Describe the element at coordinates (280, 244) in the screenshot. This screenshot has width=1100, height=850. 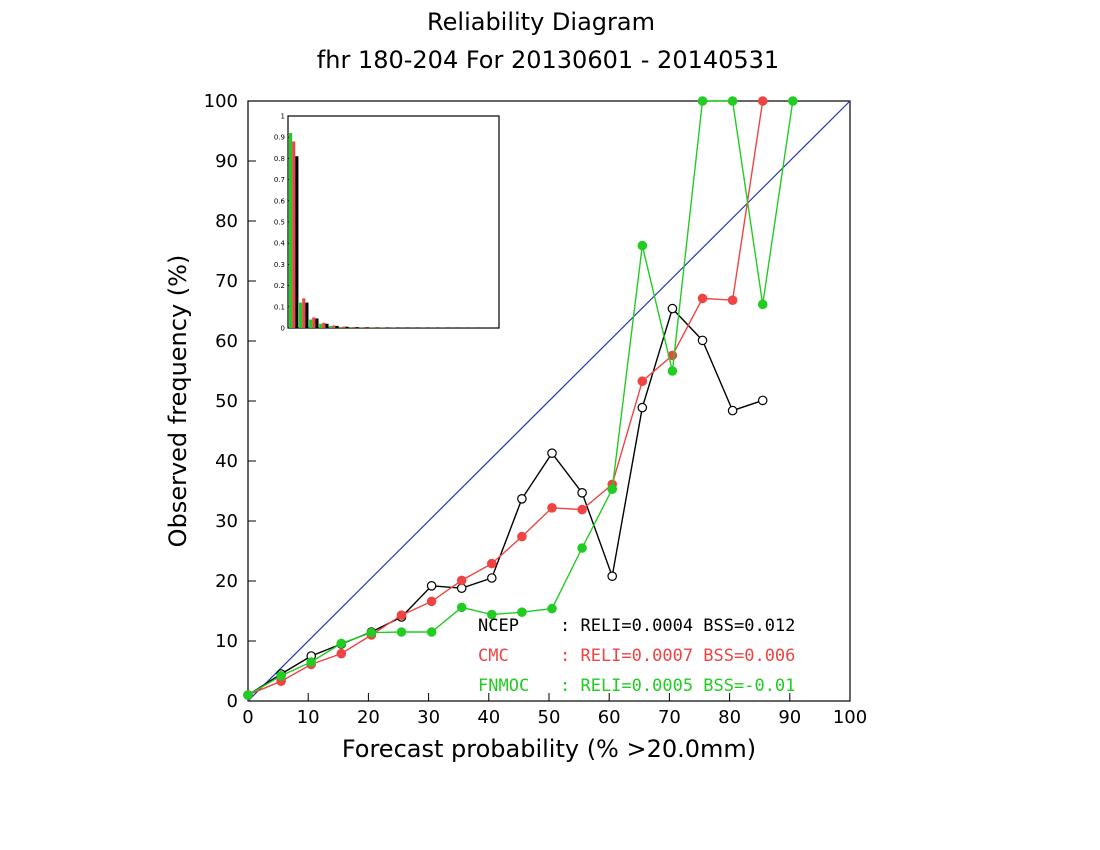
I see `inset-y-tick-label: 0.4` at that location.